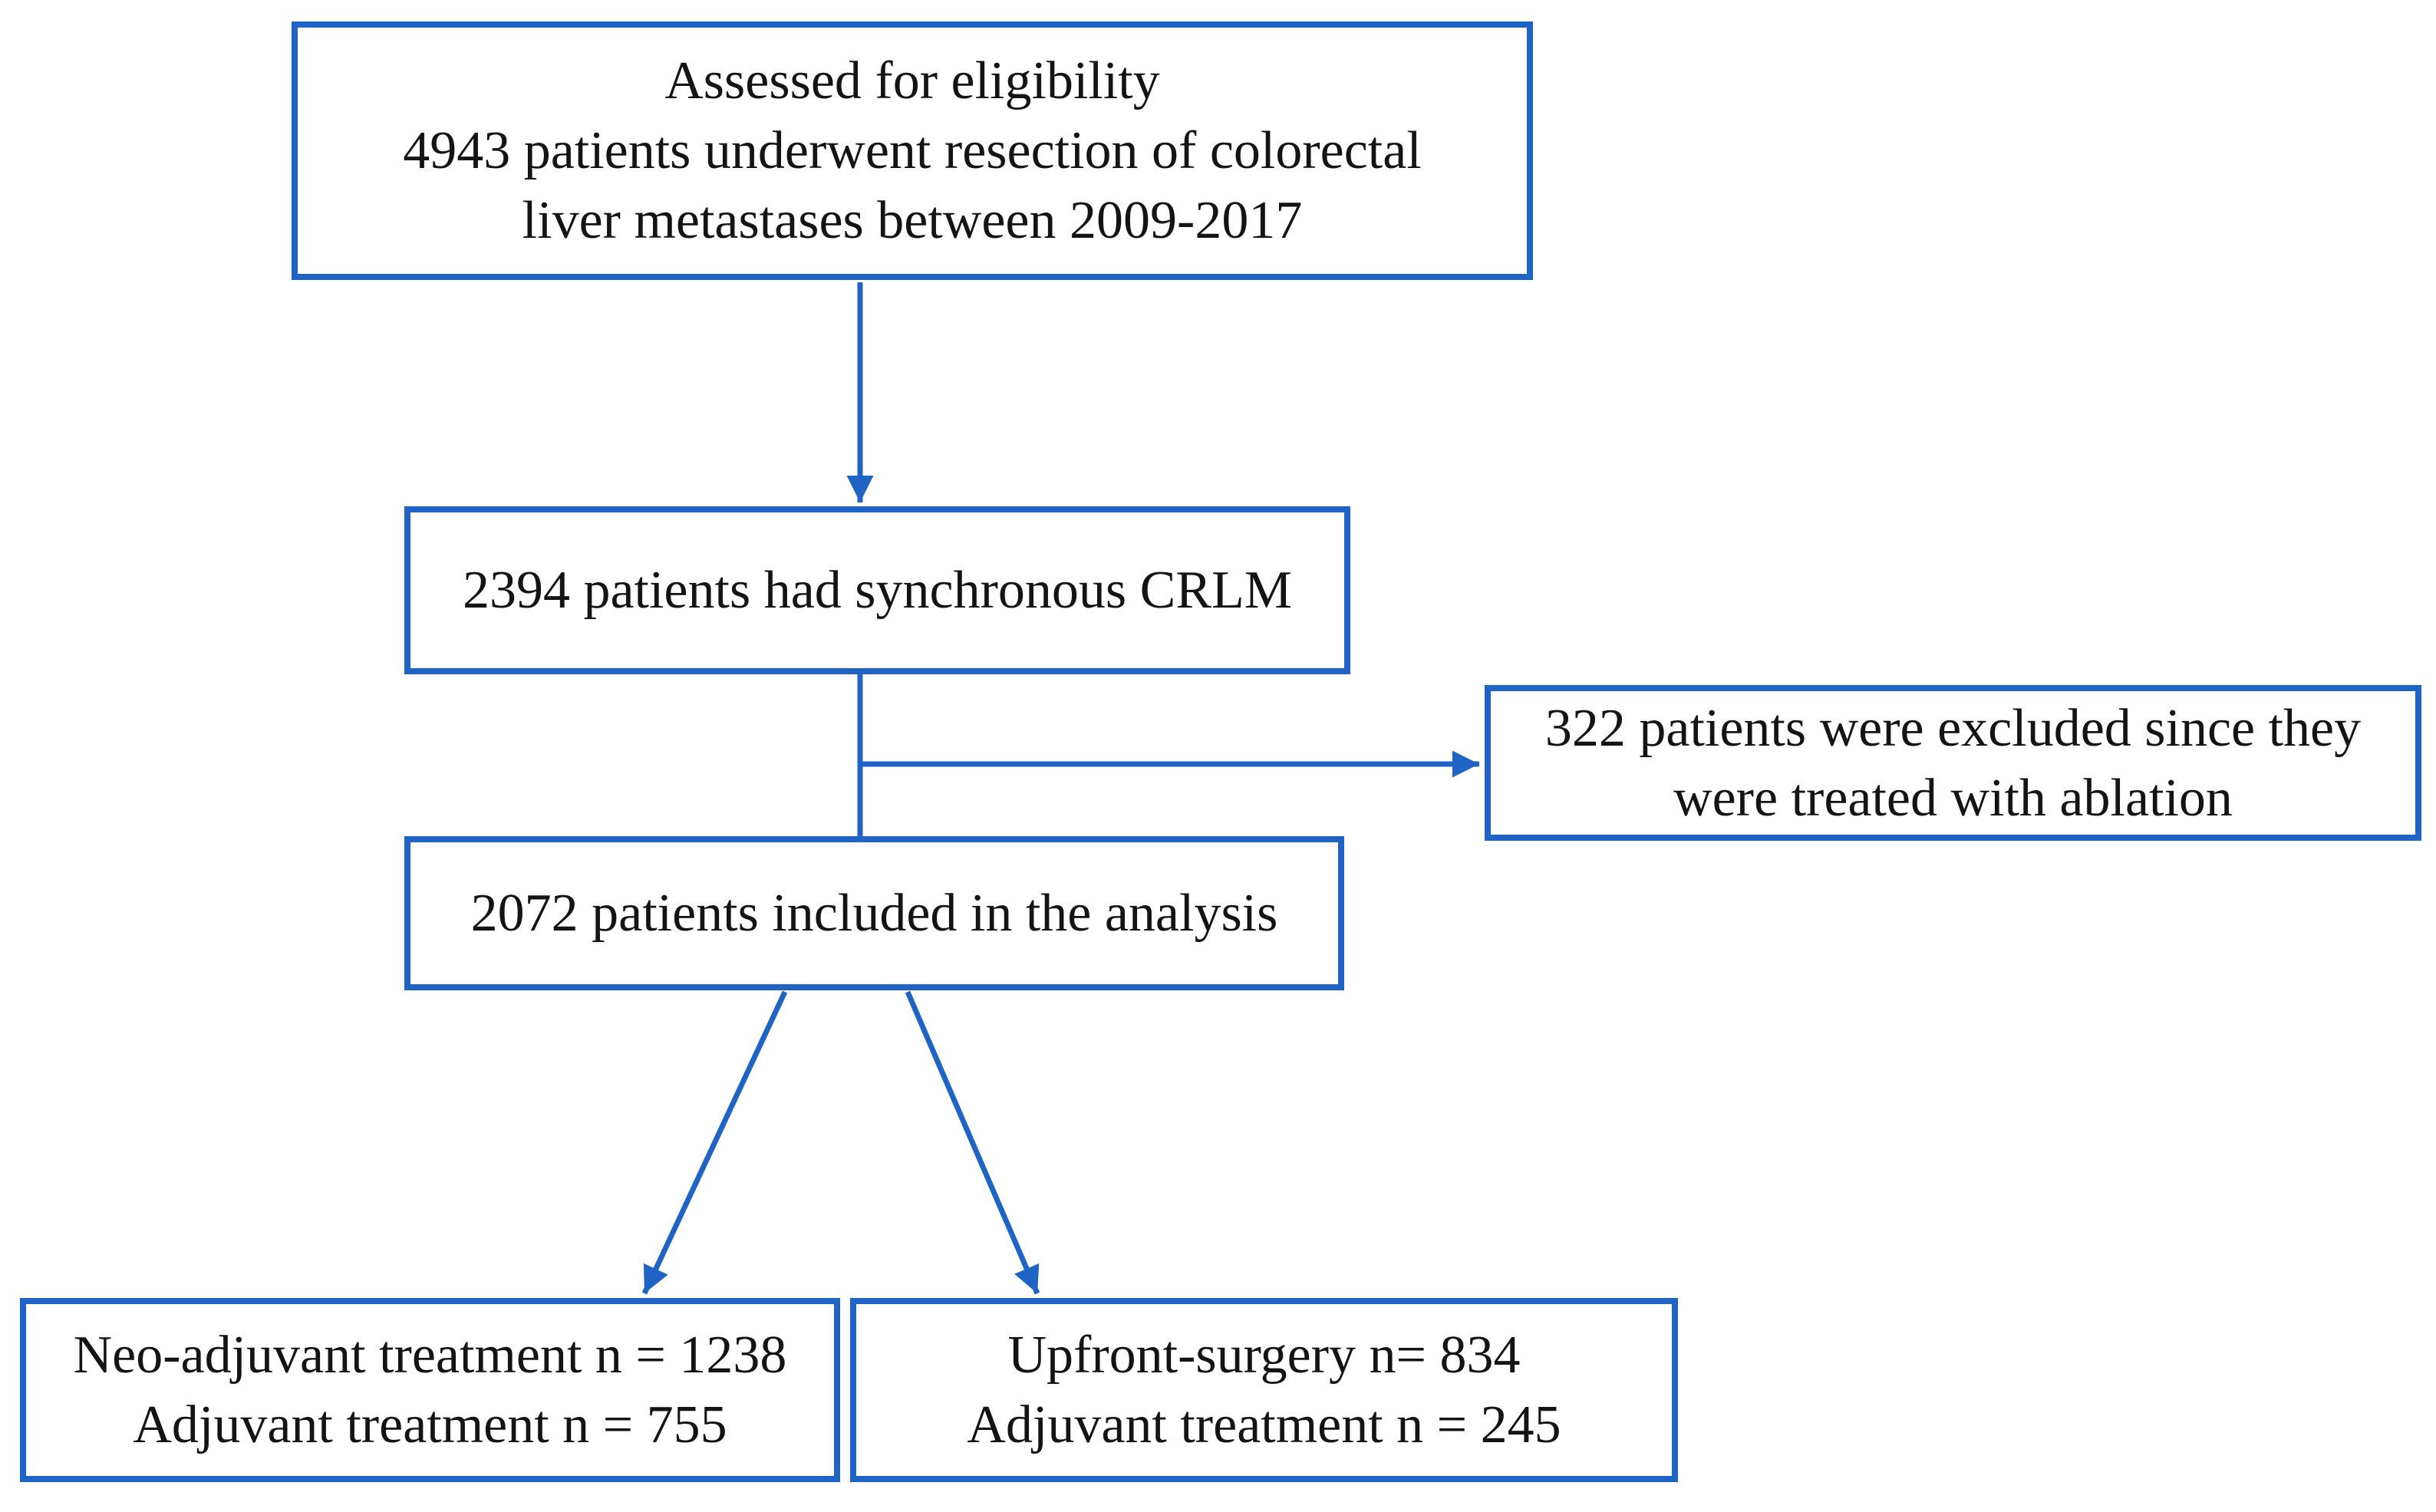  I want to click on included-box: 2072 patients included in the analysis, so click(874, 913).